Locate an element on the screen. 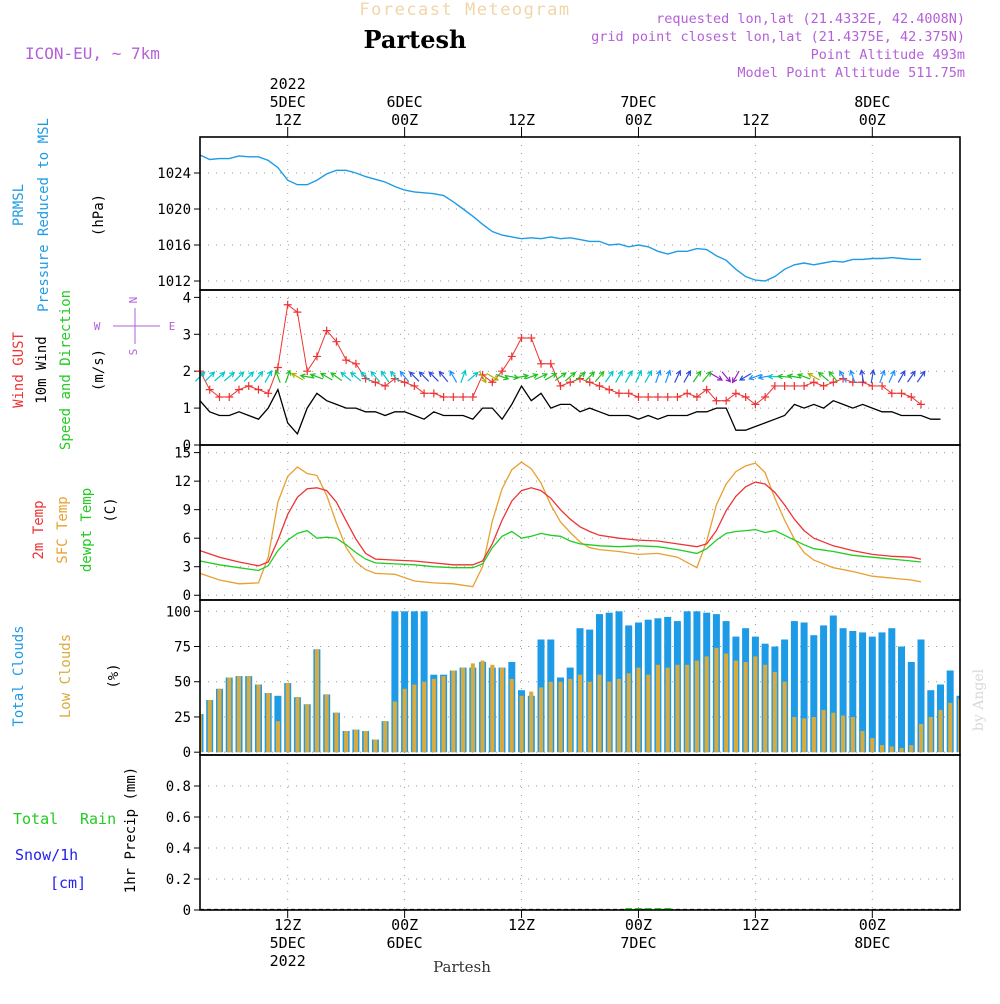 The width and height of the screenshot is (1000, 1004). time-label-top: 6DEC is located at coordinates (405, 102).